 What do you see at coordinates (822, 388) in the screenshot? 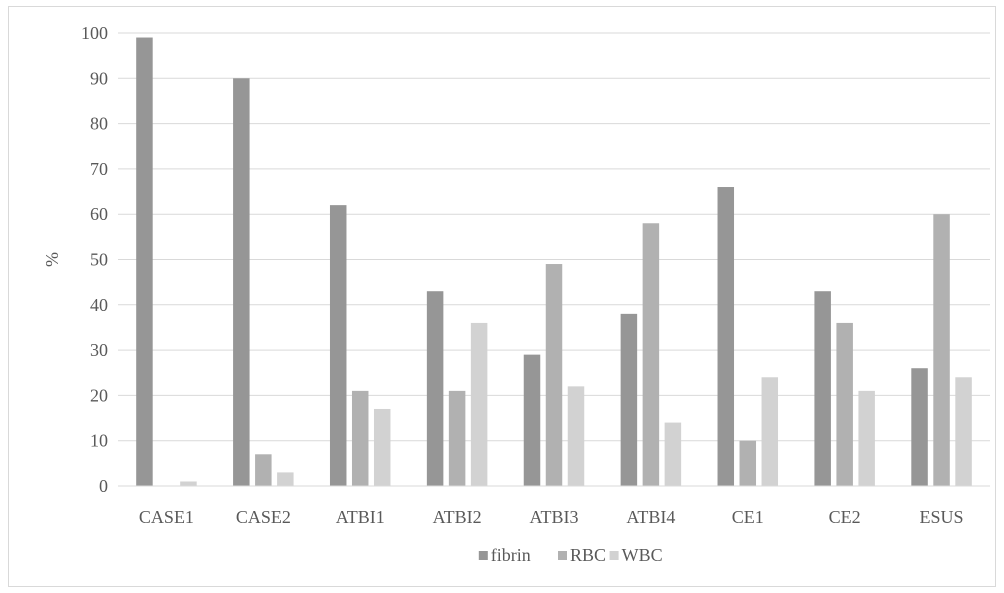
I see `bar-fibrin-ce2` at bounding box center [822, 388].